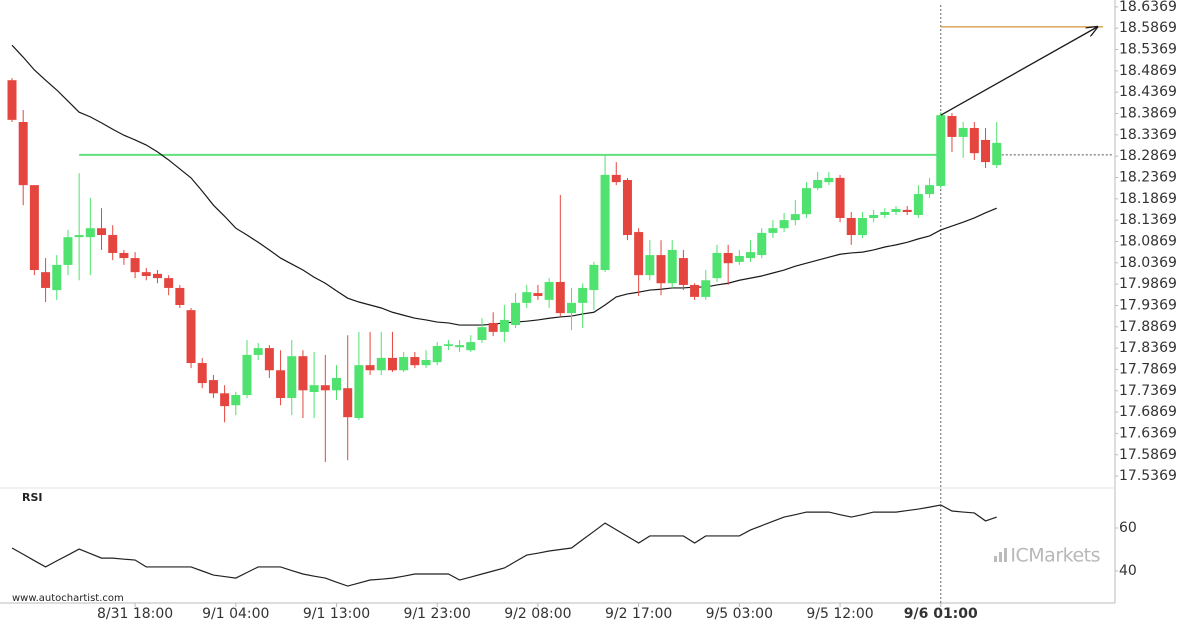 This screenshot has height=630, width=1200. I want to click on y-tick-label: 18.4869, so click(1148, 71).